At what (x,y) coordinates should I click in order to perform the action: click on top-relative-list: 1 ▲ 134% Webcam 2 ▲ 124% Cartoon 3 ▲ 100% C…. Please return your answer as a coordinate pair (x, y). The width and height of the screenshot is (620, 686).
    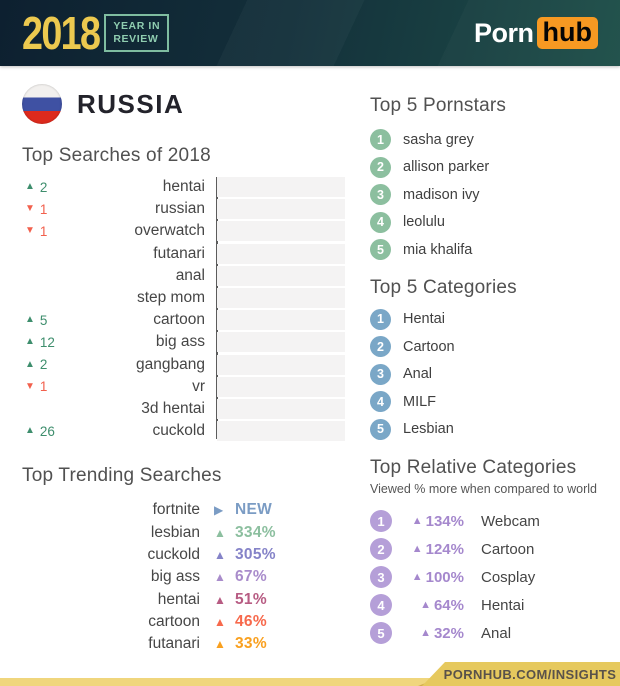
    Looking at the image, I should click on (491, 577).